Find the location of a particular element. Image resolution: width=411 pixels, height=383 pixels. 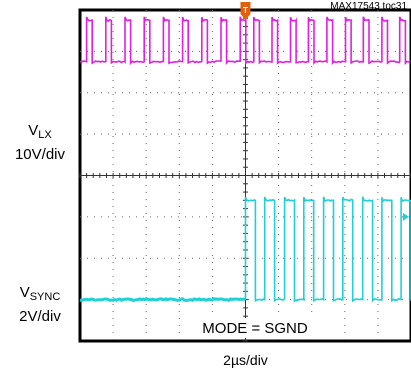

document-id: MAX17543 toc31 is located at coordinates (368, 6).